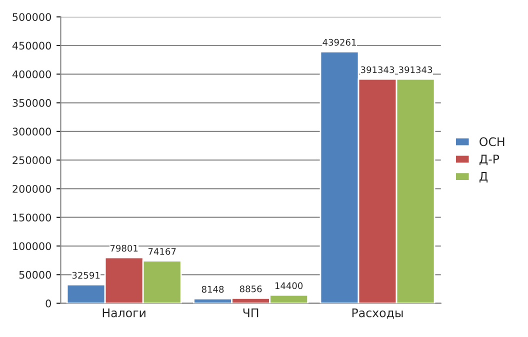 The image size is (528, 337). Describe the element at coordinates (31, 17) in the screenshot. I see `y-tick-label: 500000` at that location.